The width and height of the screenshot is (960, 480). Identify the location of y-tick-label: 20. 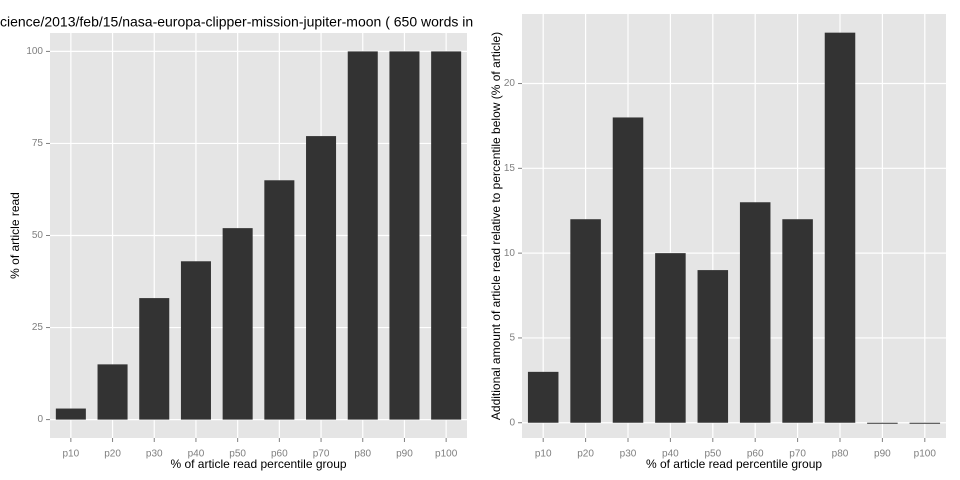
(510, 83).